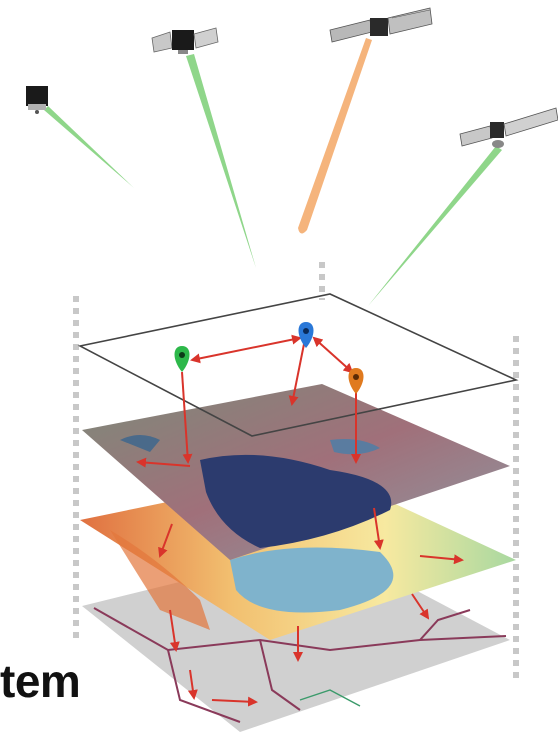  I want to click on orange-pin-icon, so click(356, 381).